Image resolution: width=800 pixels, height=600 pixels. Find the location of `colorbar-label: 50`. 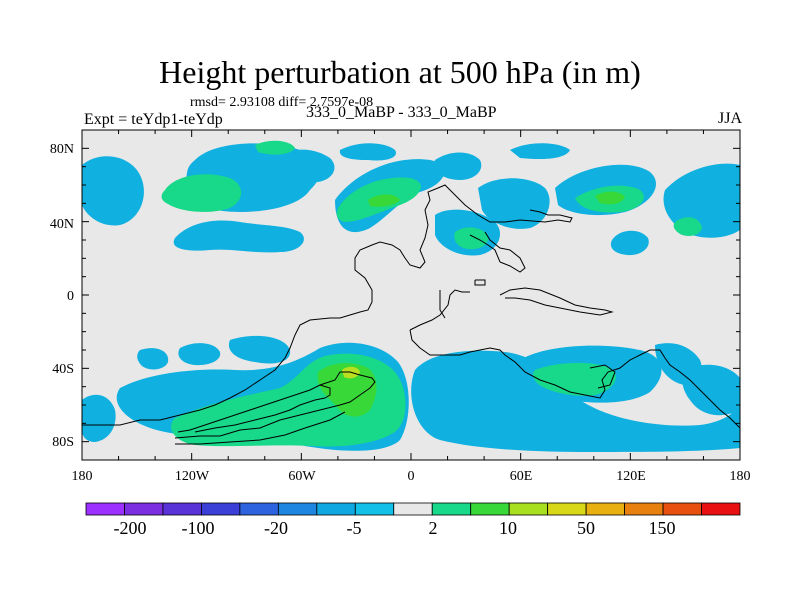

colorbar-label: 50 is located at coordinates (586, 528).